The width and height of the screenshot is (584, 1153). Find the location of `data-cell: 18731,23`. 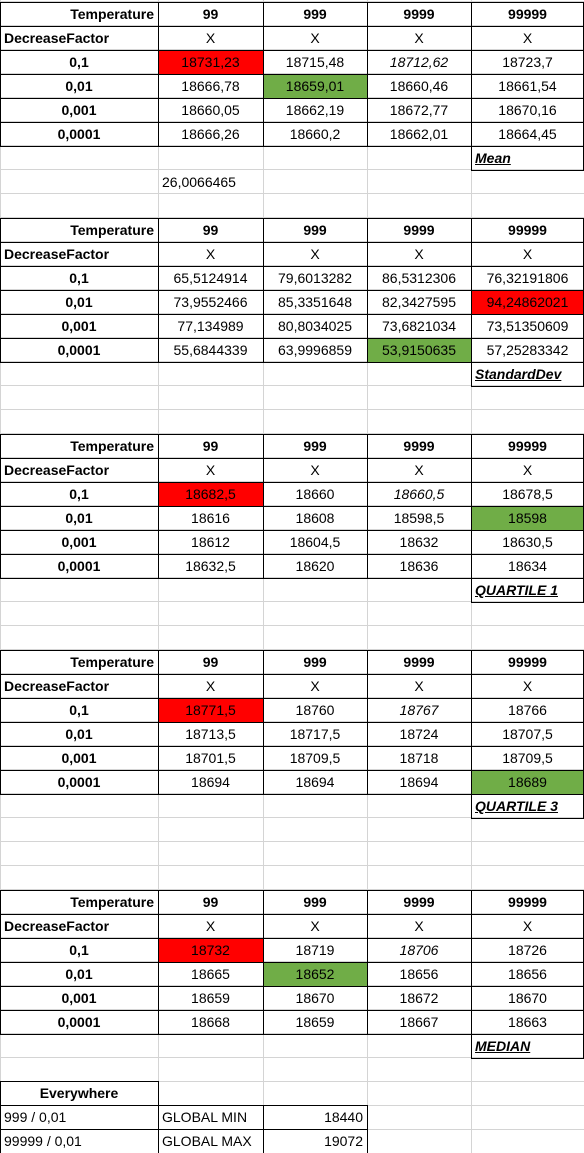

data-cell: 18731,23 is located at coordinates (210, 62).